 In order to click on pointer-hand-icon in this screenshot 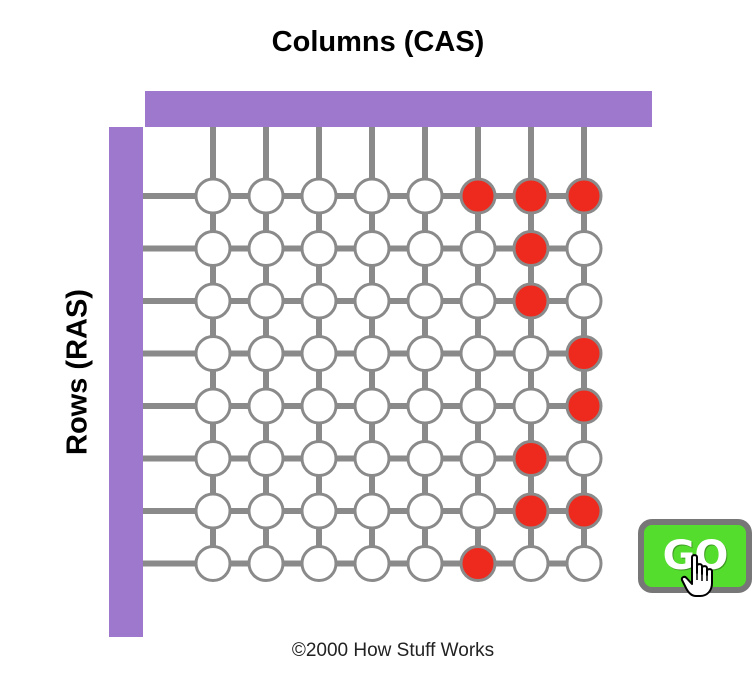, I will do `click(696, 575)`.